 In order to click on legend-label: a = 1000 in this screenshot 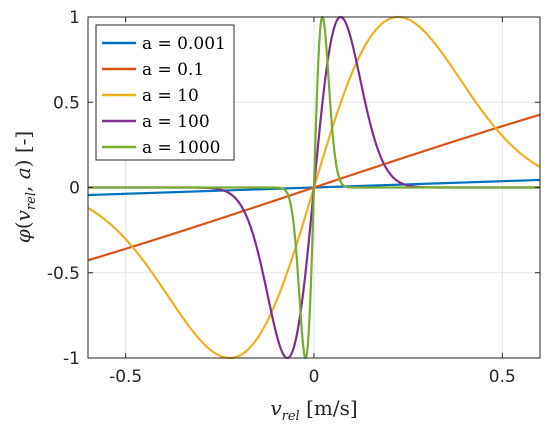, I will do `click(181, 148)`.